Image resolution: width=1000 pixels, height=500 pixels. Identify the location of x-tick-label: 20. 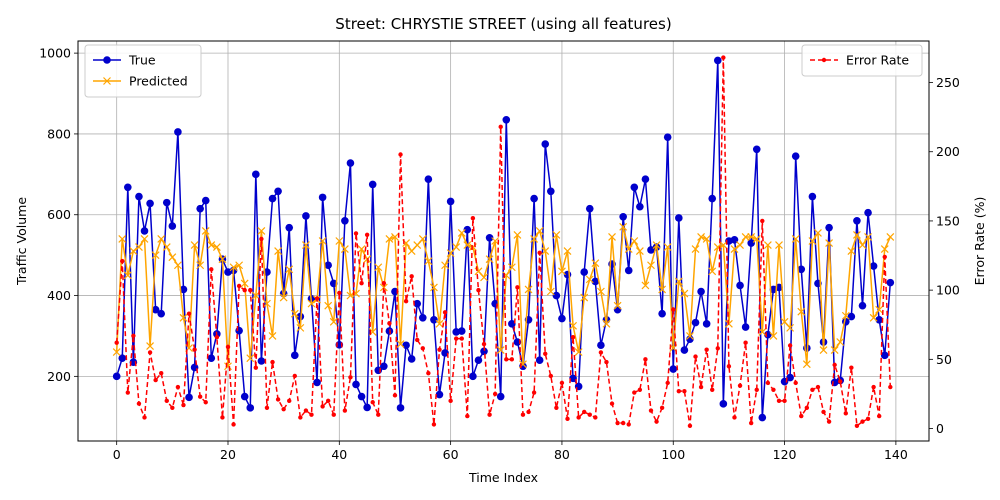
(228, 454).